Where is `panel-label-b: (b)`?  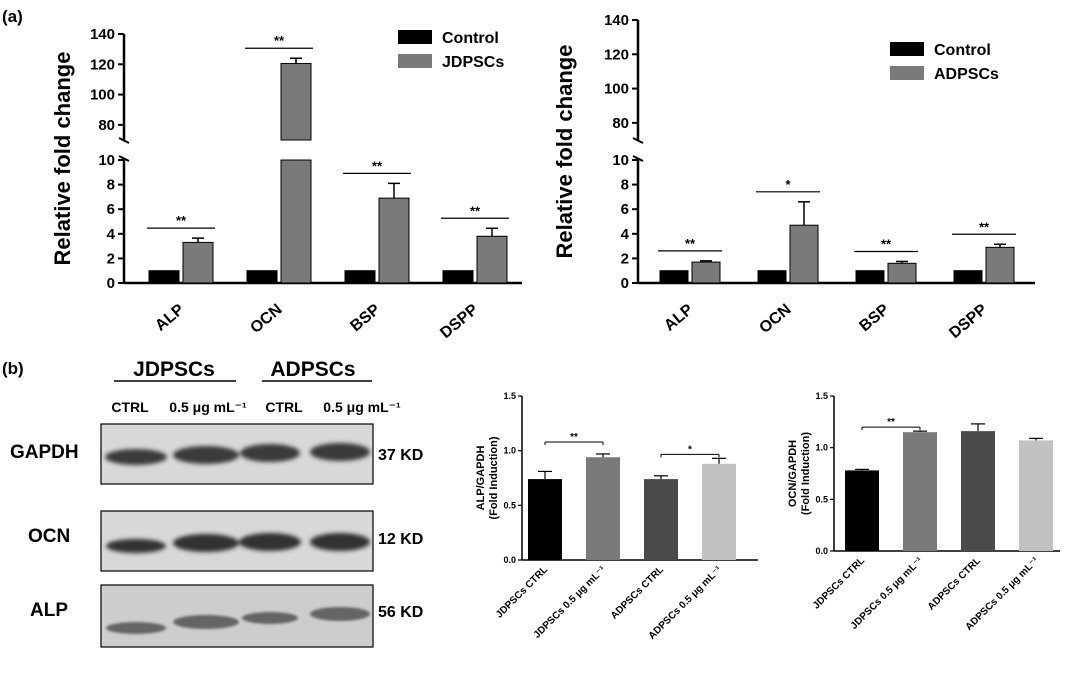
panel-label-b: (b) is located at coordinates (13, 368).